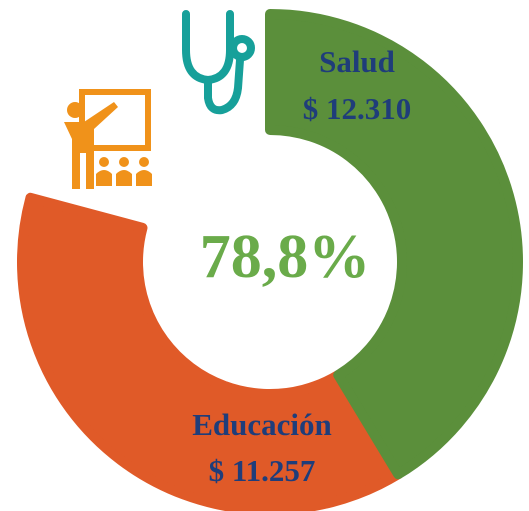 This screenshot has height=511, width=529. Describe the element at coordinates (285, 257) in the screenshot. I see `center-label: 78,8%` at that location.